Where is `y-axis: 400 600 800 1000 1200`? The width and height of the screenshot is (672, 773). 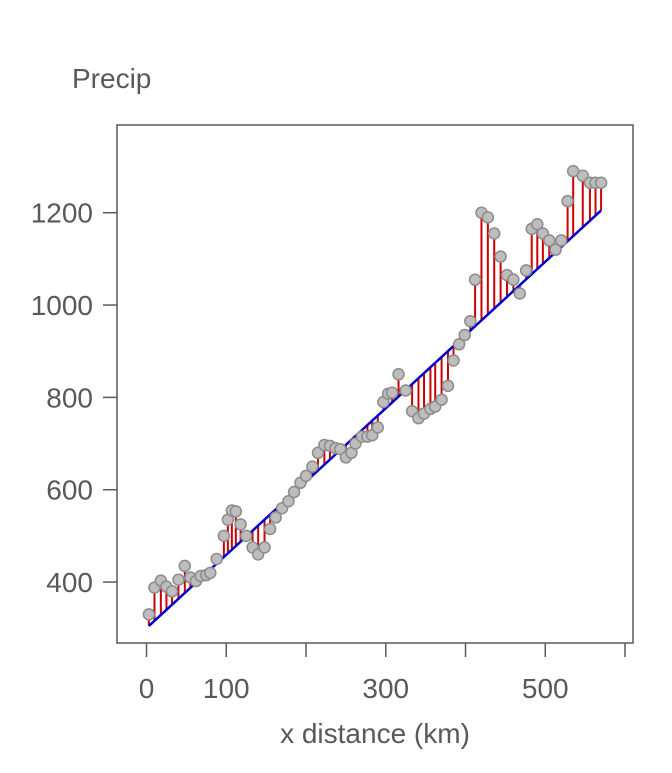 y-axis: 400 600 800 1000 1200 is located at coordinates (74, 398).